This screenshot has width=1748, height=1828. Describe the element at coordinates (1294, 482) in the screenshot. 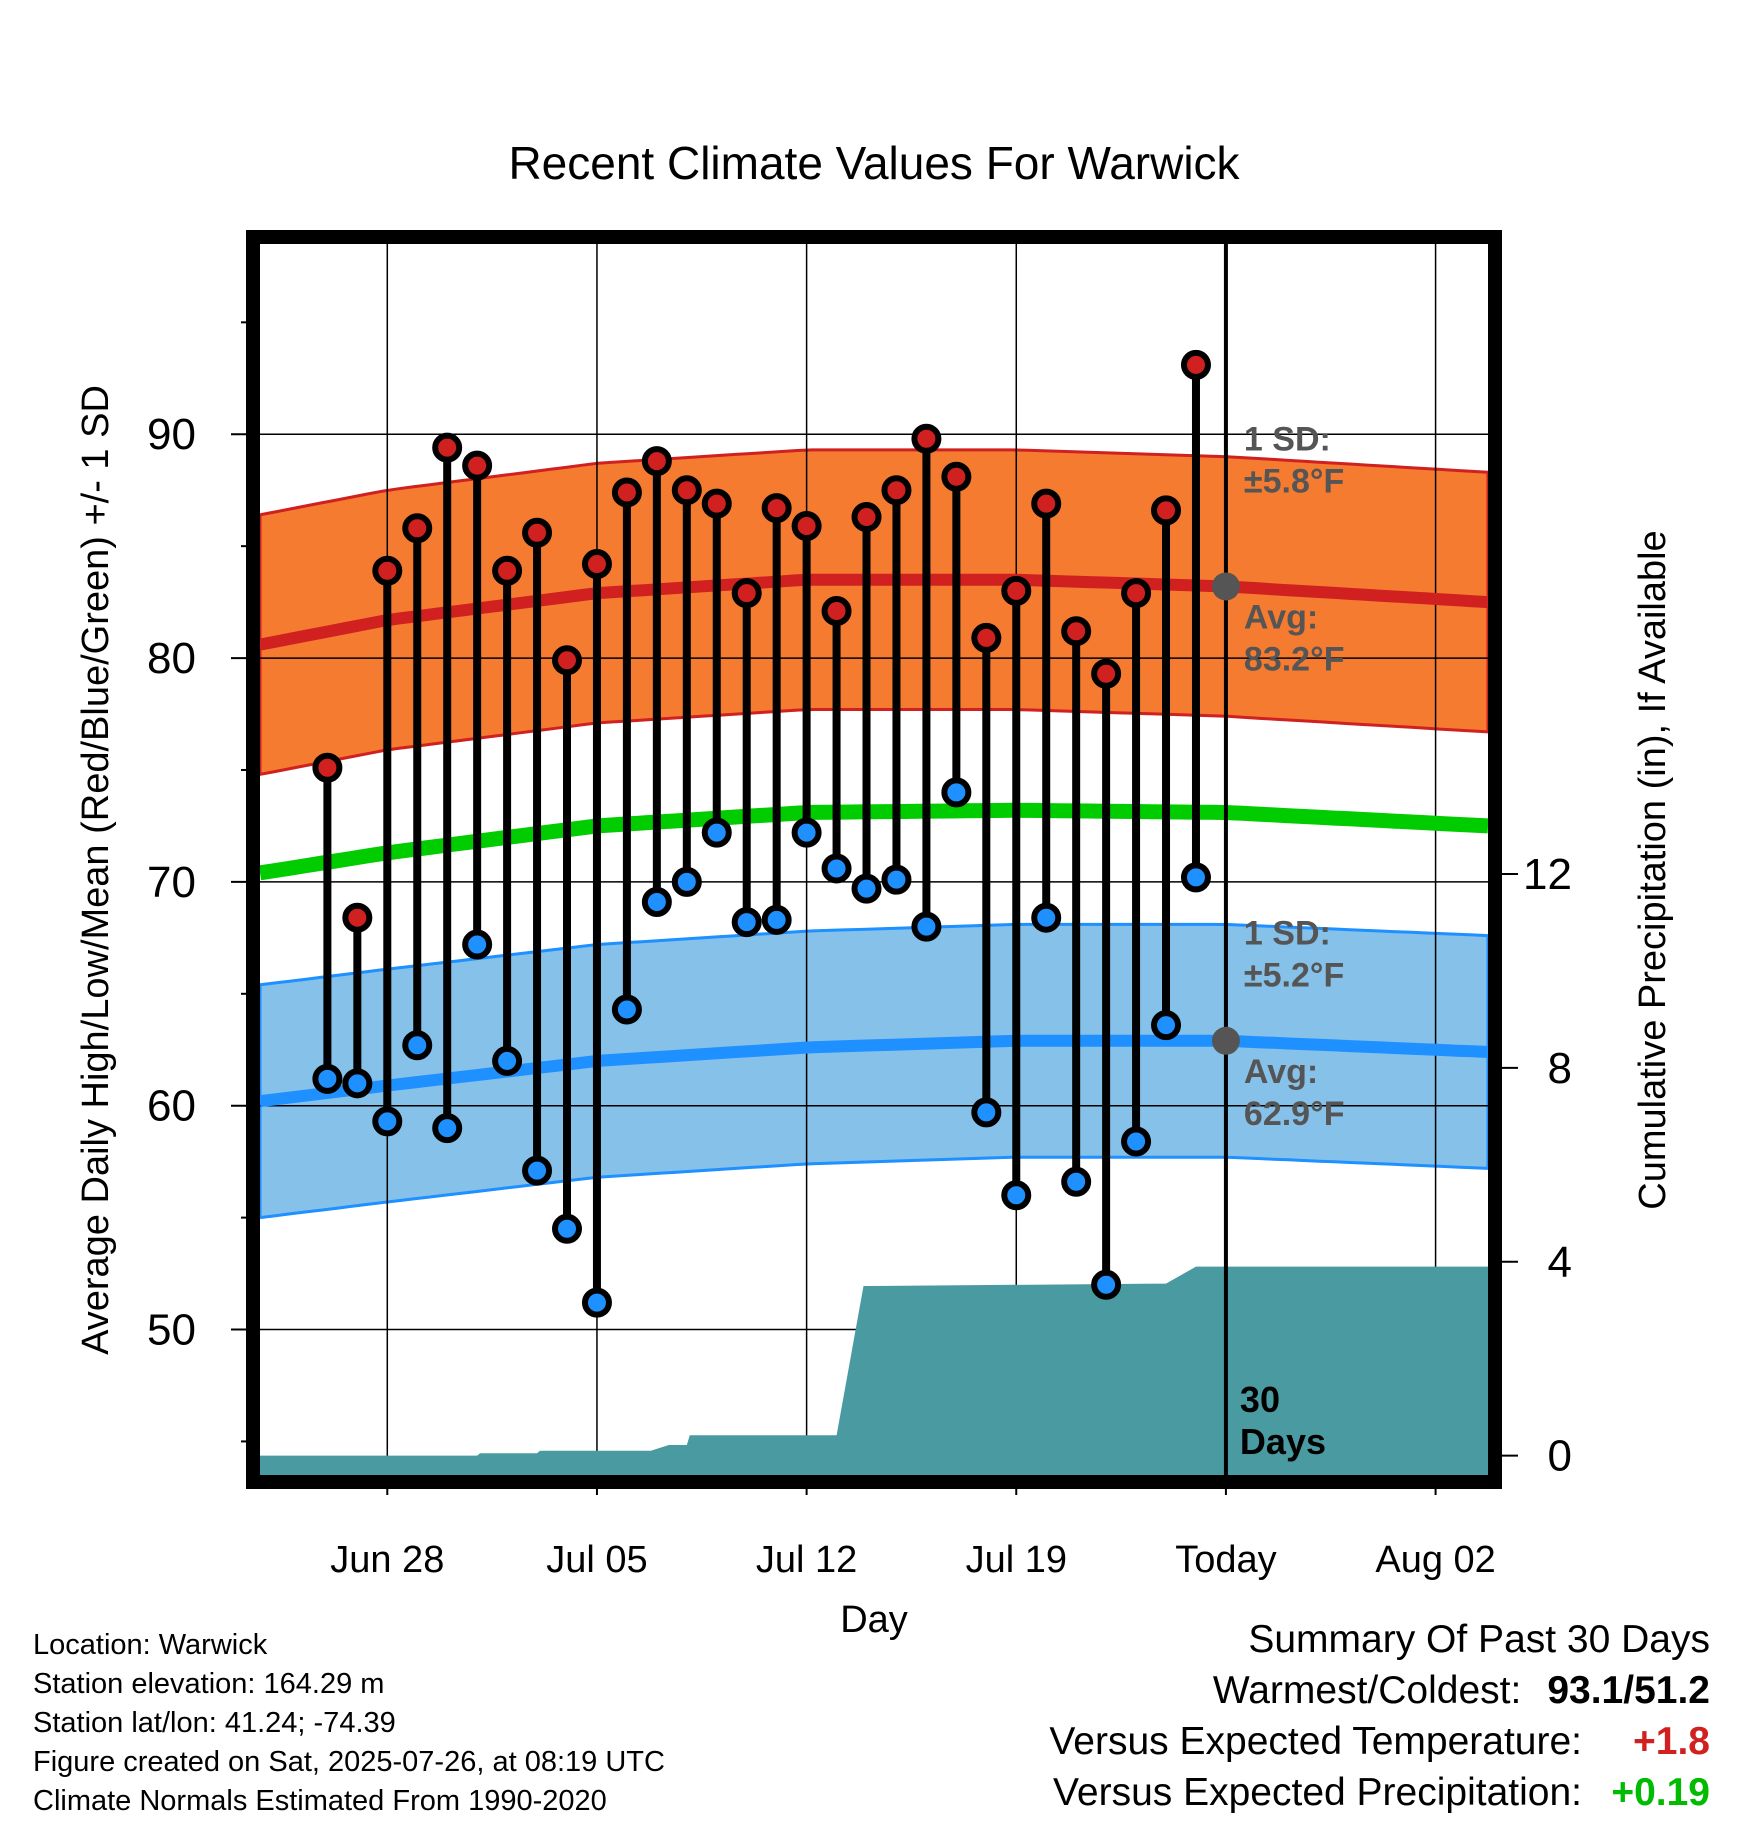

I see `high-sd-annotation: ±5.8°F` at that location.